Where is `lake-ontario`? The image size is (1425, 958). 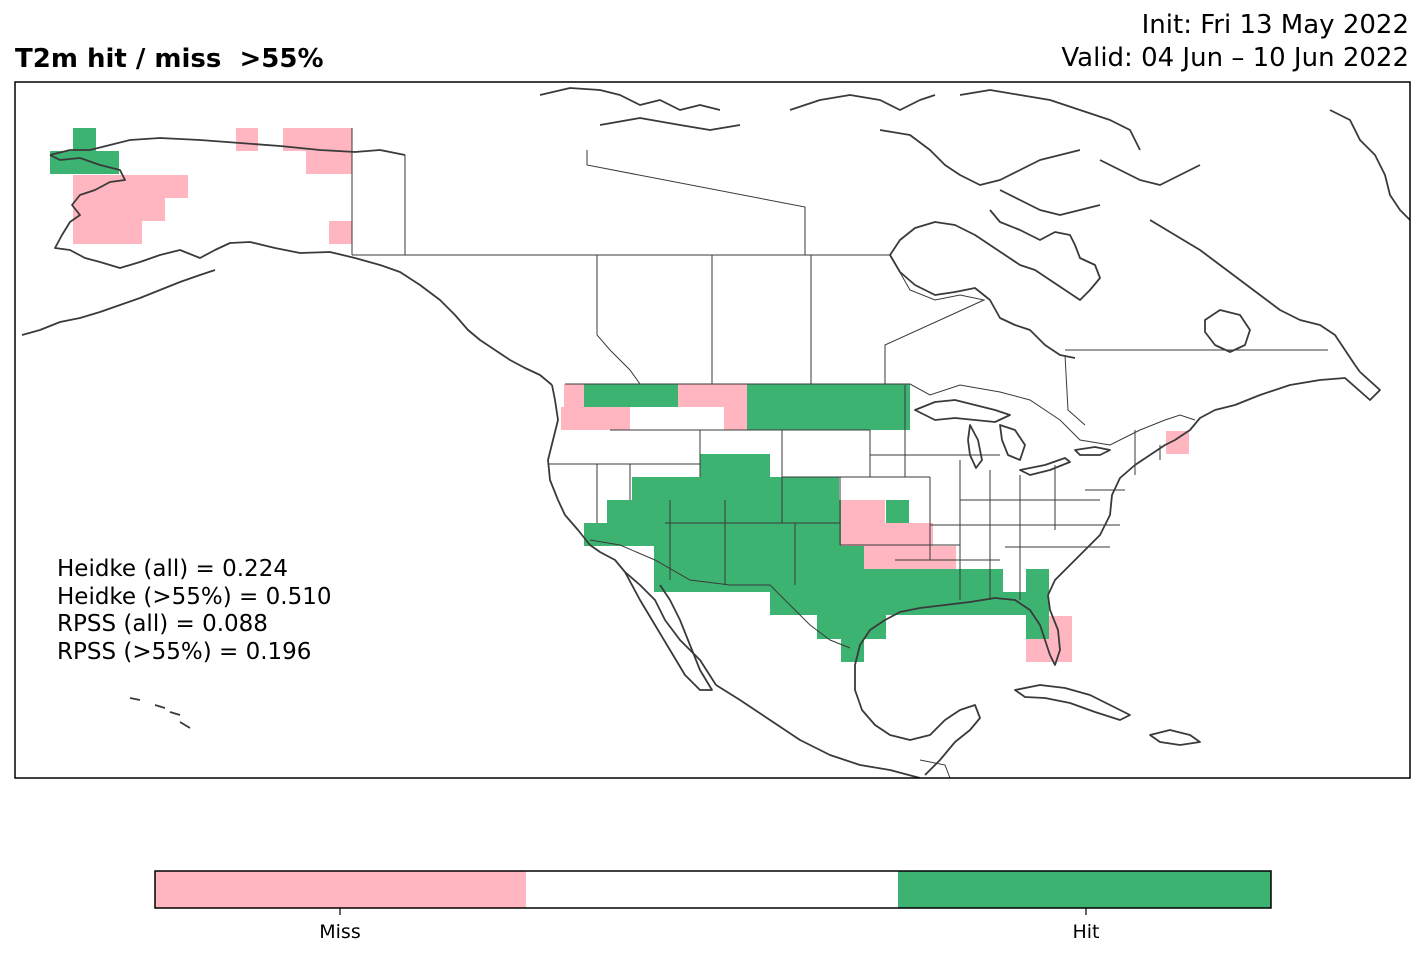
lake-ontario is located at coordinates (1092, 451).